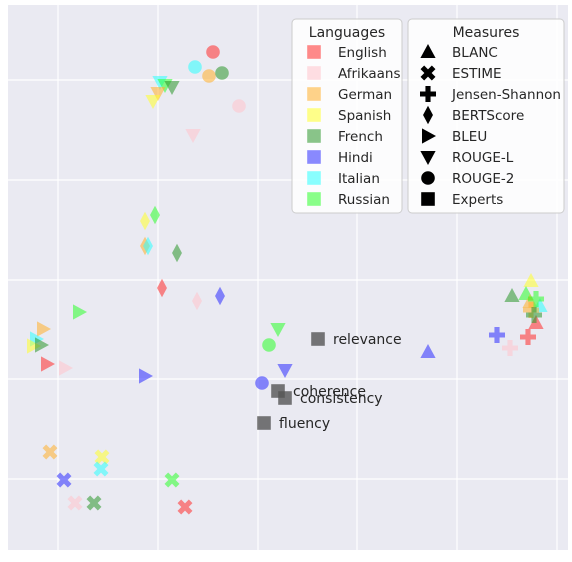 The height and width of the screenshot is (562, 572). I want to click on legend-label-bleu: BLEU, so click(469, 137).